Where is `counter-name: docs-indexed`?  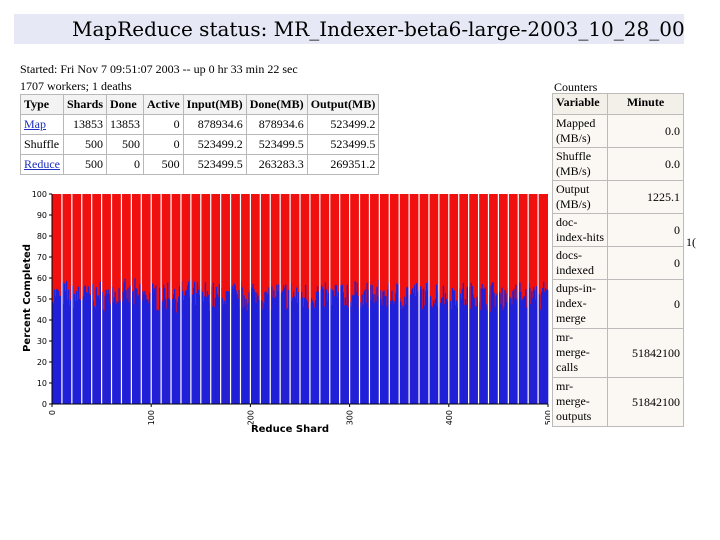 counter-name: docs-indexed is located at coordinates (580, 263).